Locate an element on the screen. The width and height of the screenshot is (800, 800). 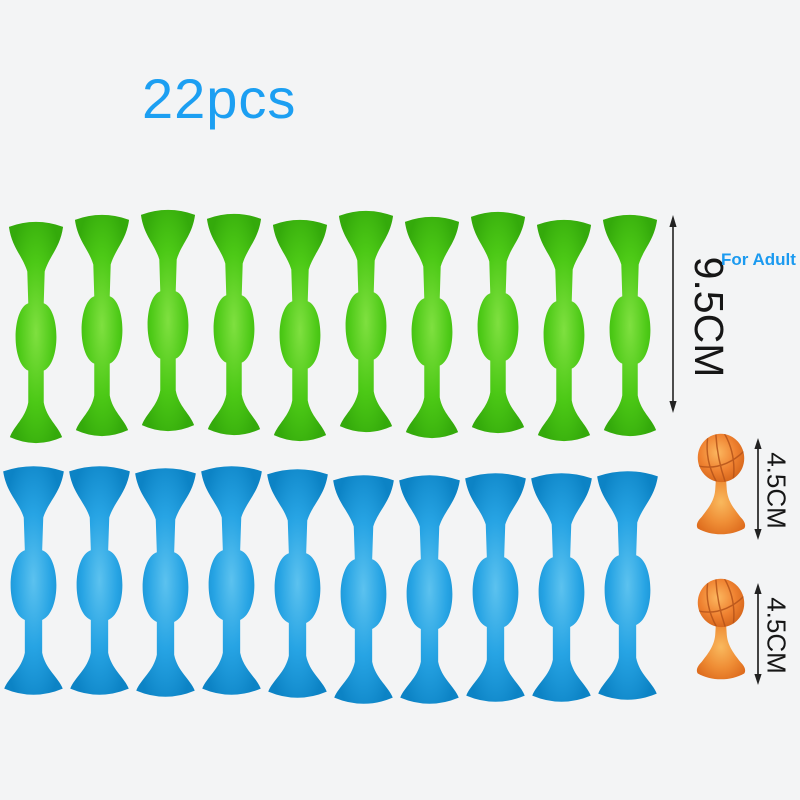
height-measure-arrow-icon is located at coordinates (673, 314).